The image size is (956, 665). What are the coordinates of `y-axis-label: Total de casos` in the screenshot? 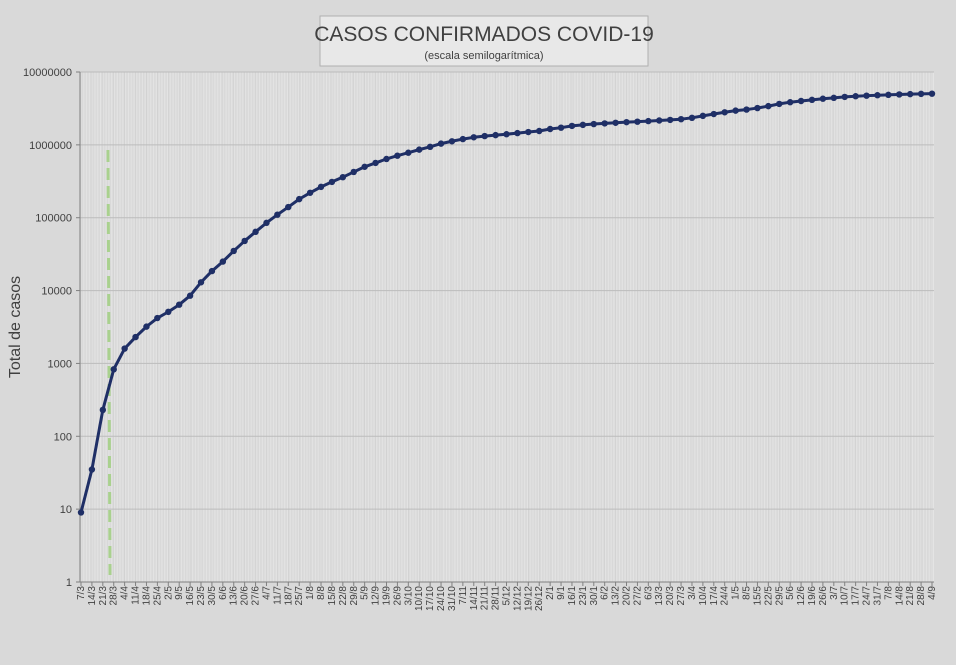 It's located at (15, 327).